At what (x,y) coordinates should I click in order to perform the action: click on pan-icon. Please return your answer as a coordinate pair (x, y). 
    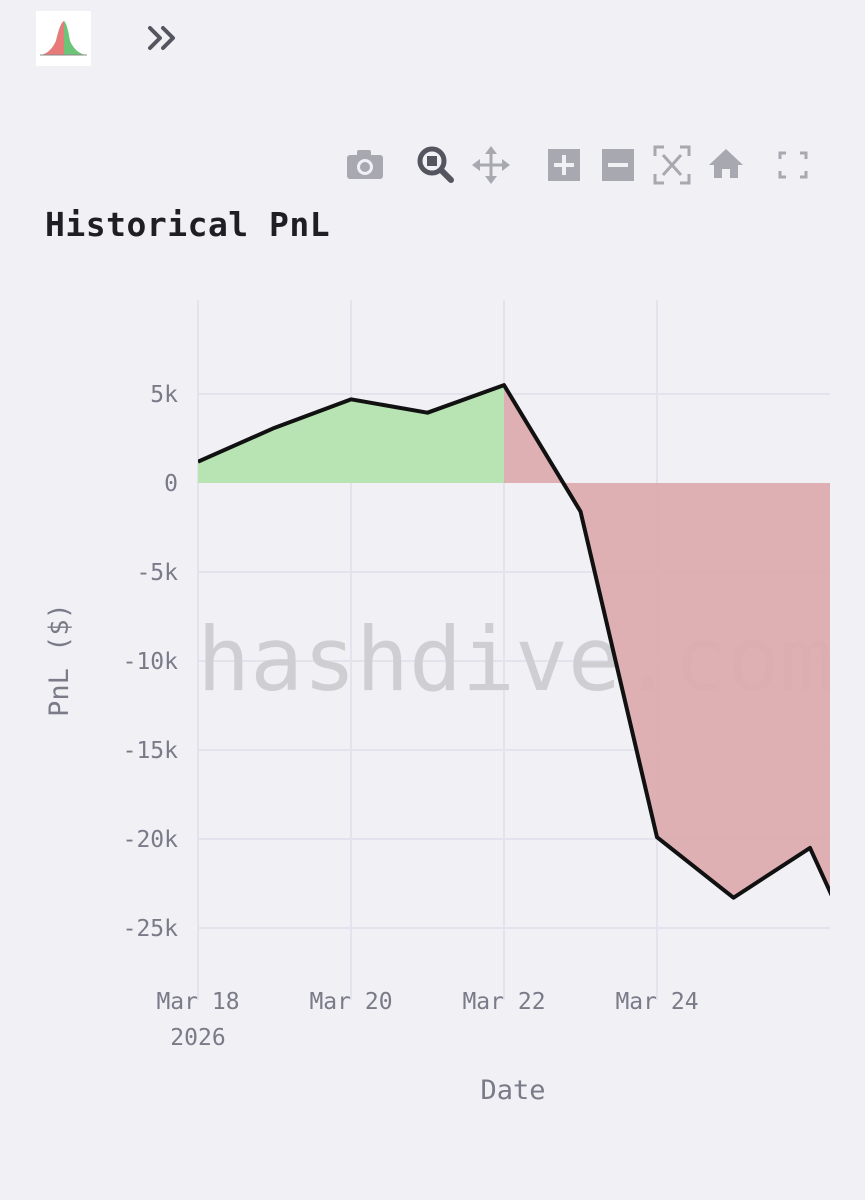
    Looking at the image, I should click on (491, 165).